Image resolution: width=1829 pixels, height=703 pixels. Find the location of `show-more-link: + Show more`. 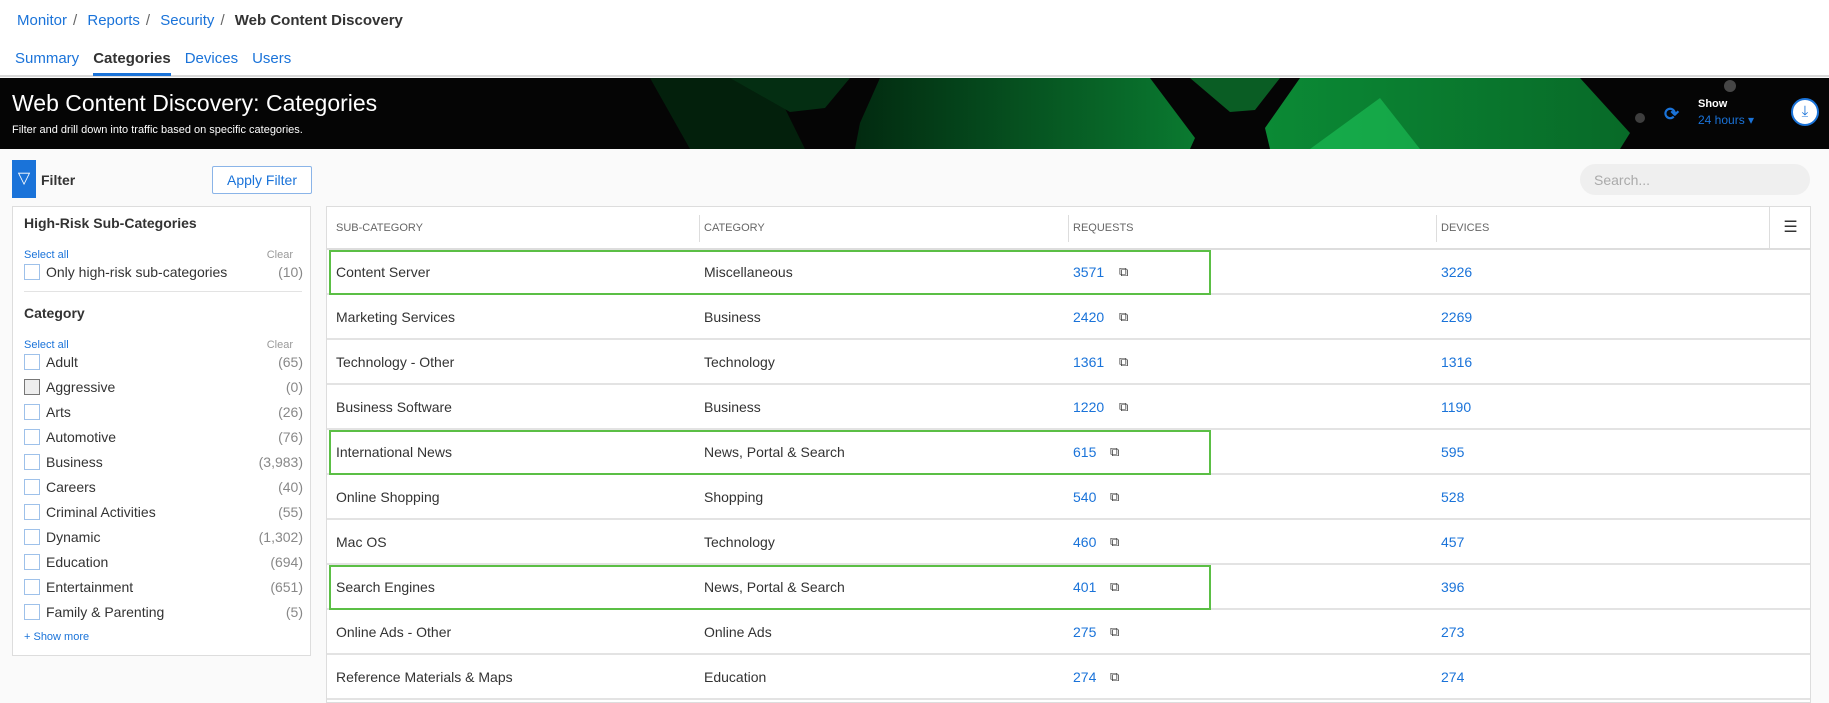

show-more-link: + Show more is located at coordinates (57, 637).